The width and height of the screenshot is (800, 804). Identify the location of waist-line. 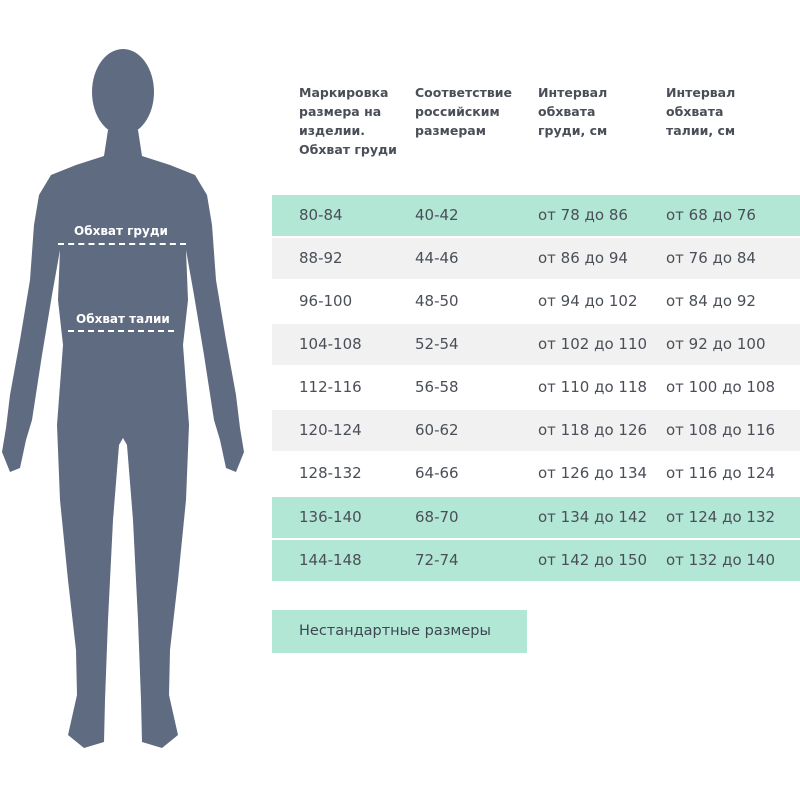
(121, 331).